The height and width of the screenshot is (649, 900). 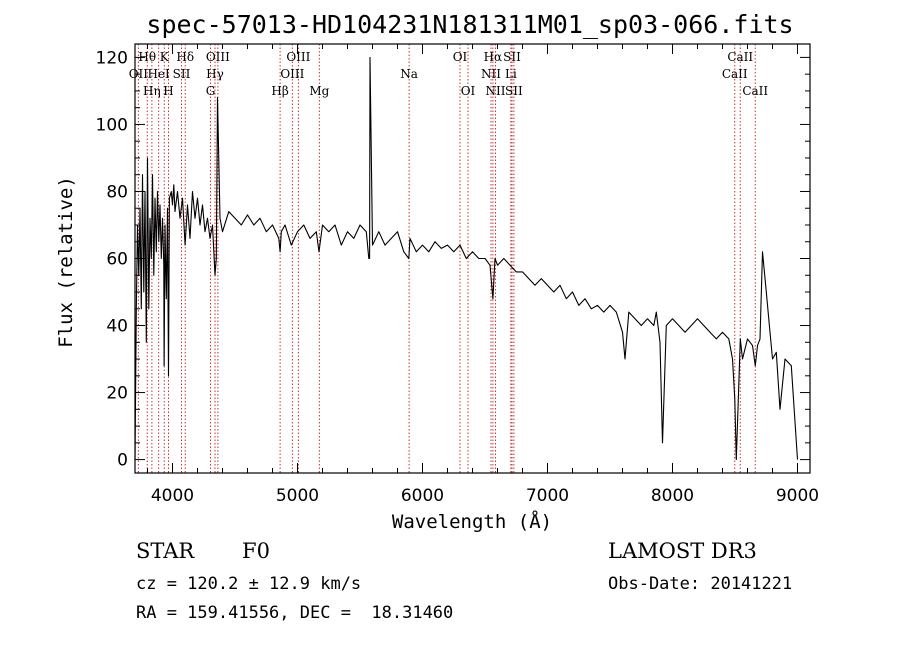 What do you see at coordinates (211, 91) in the screenshot?
I see `spectral-line-label: G` at bounding box center [211, 91].